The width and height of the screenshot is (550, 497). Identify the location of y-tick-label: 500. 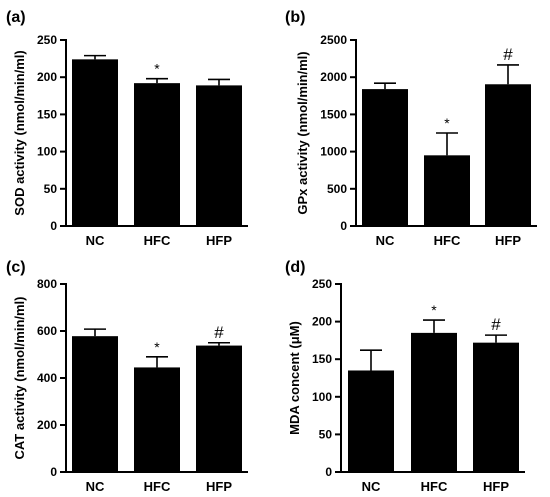
(337, 189).